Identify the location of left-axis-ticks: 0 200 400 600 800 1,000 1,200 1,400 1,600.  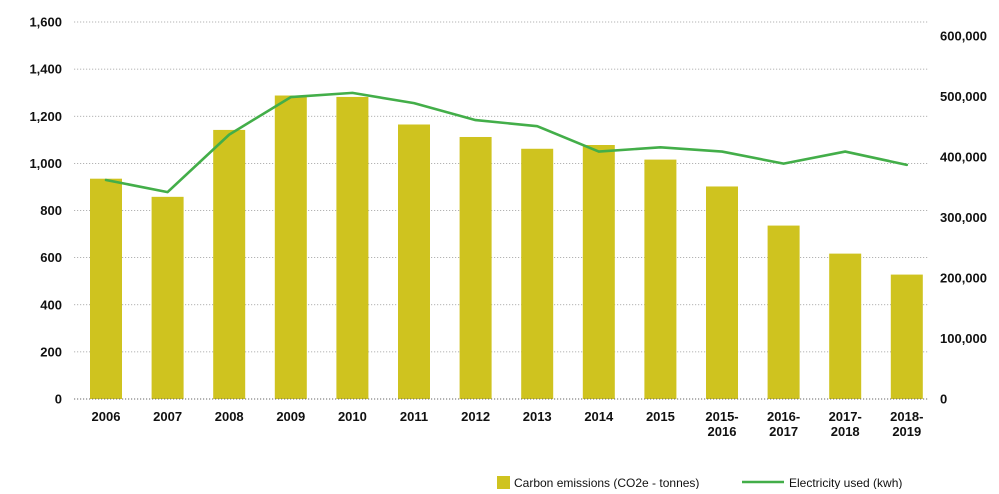
(45, 211).